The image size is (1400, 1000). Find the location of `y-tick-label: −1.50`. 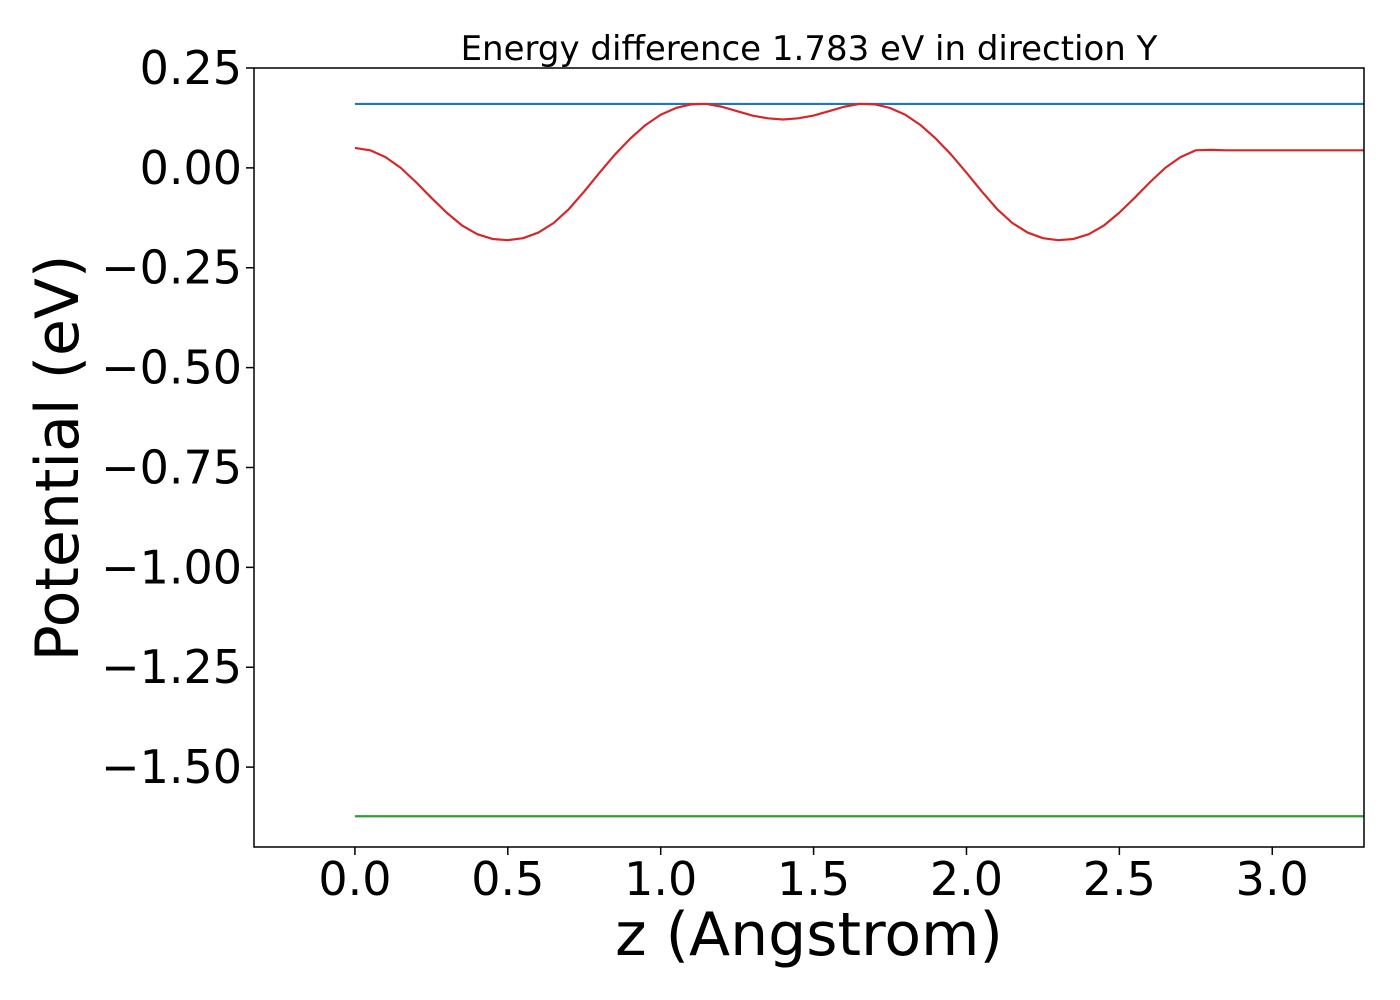

y-tick-label: −1.50 is located at coordinates (171, 767).